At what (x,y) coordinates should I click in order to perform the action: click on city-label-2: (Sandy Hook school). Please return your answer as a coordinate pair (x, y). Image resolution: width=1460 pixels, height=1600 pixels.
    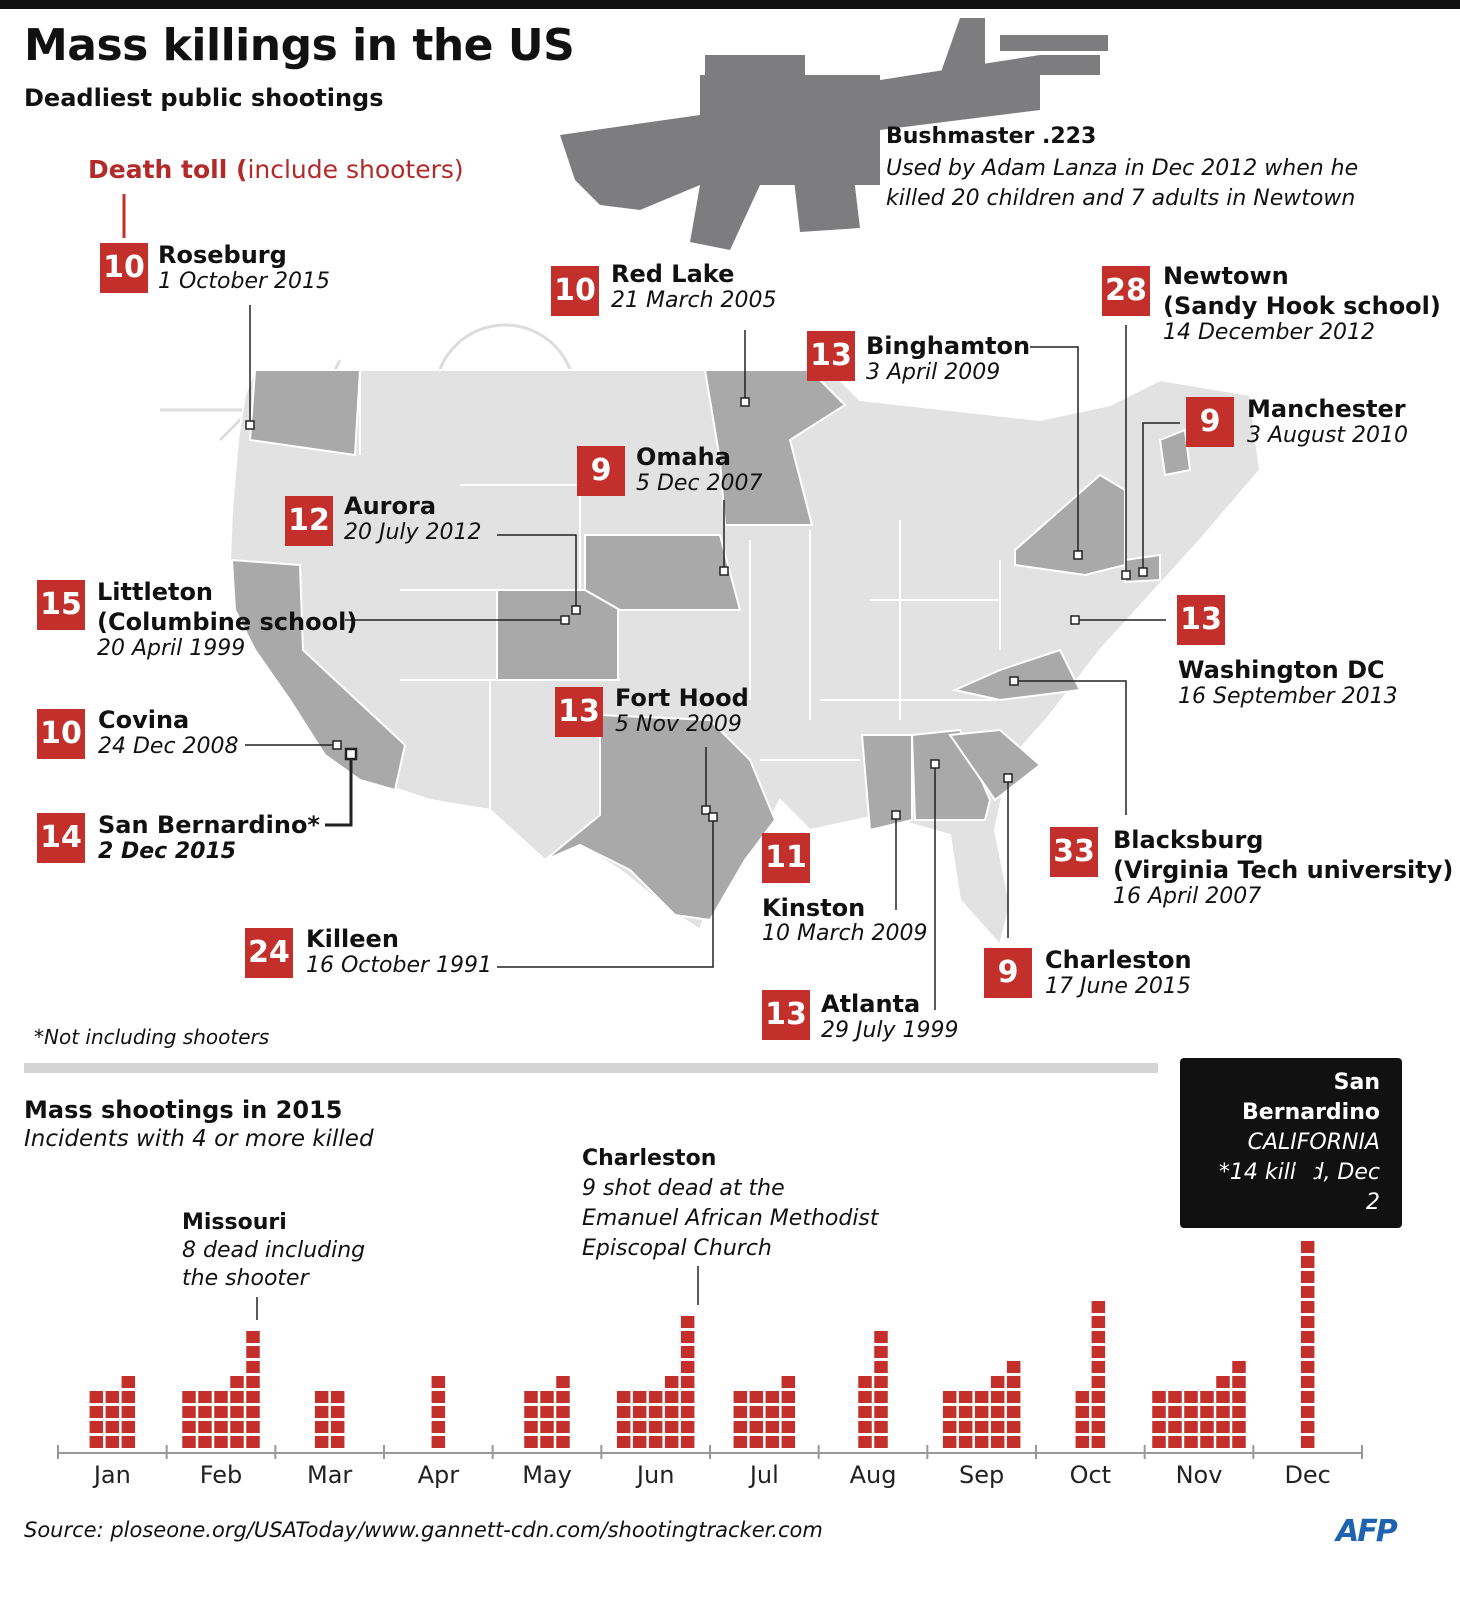
    Looking at the image, I should click on (1302, 306).